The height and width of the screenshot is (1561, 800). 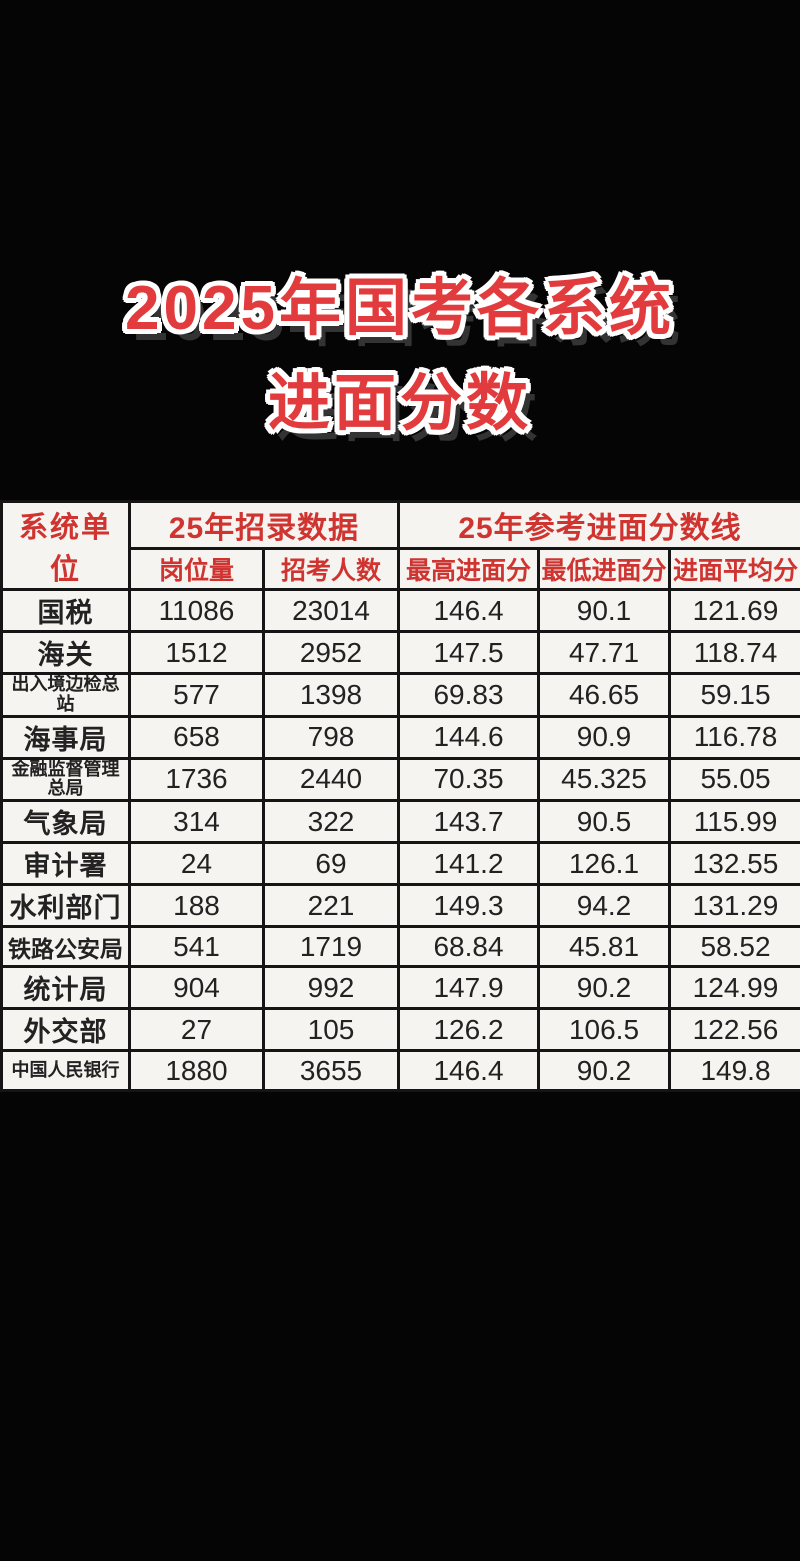 I want to click on value-cell: 658, so click(x=196, y=737).